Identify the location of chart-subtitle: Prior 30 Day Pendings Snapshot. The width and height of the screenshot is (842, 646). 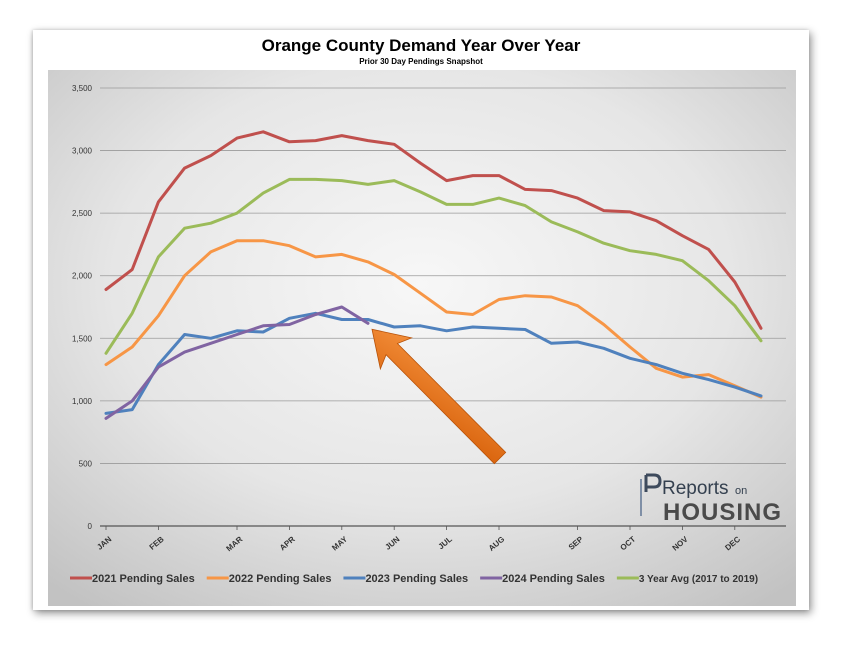
(421, 61).